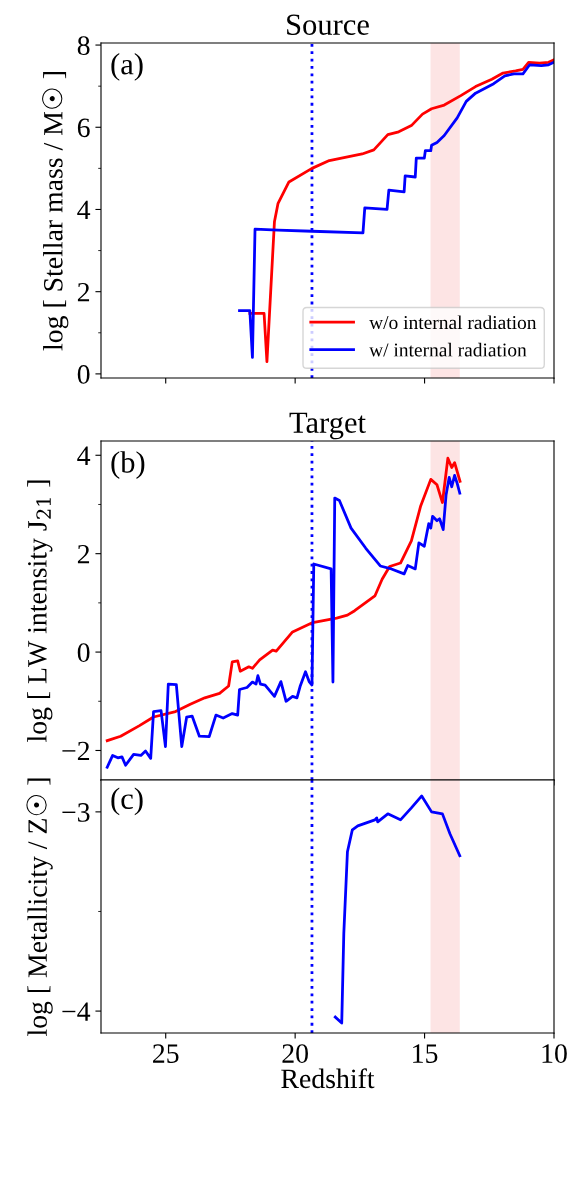  I want to click on line-series, so click(397, 909).